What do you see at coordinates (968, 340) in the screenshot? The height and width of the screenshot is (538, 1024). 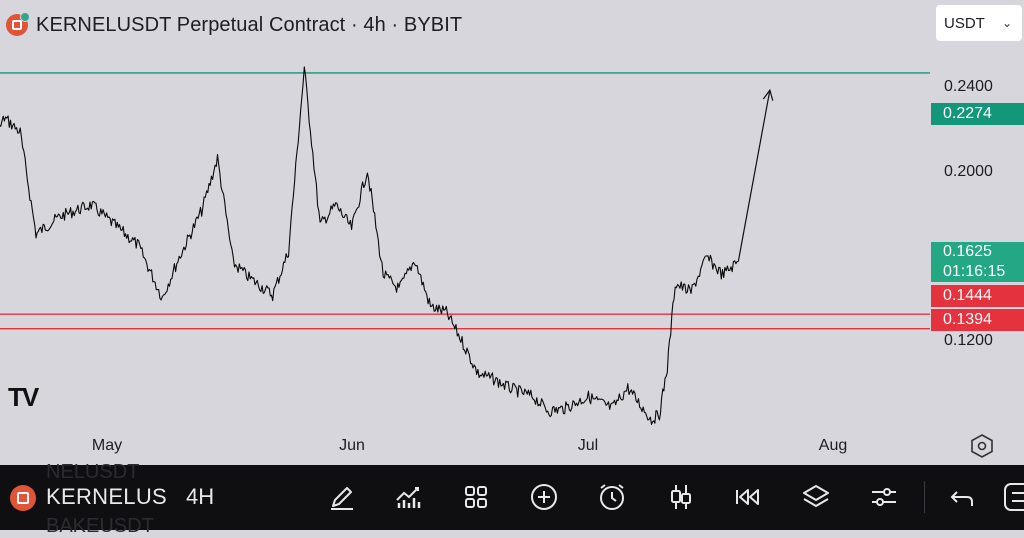 I see `price-tick: 0.1200` at bounding box center [968, 340].